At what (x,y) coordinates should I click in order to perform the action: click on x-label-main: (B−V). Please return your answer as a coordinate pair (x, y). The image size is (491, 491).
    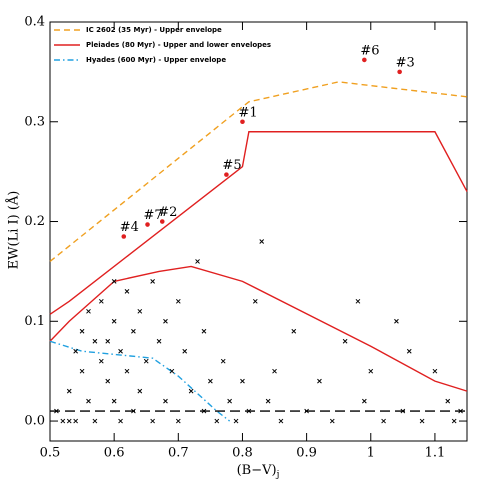
    Looking at the image, I should click on (257, 470).